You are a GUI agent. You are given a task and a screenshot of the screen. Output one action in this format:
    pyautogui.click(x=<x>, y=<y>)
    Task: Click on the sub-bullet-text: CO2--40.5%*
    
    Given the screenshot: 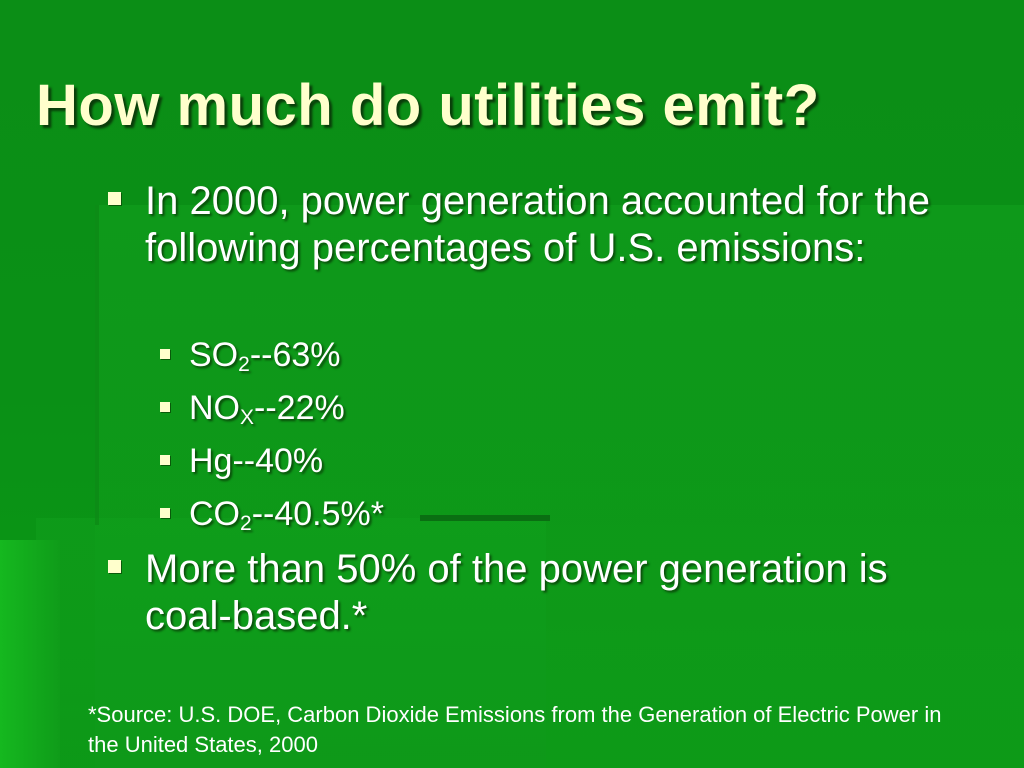 What is the action you would take?
    pyautogui.click(x=286, y=514)
    